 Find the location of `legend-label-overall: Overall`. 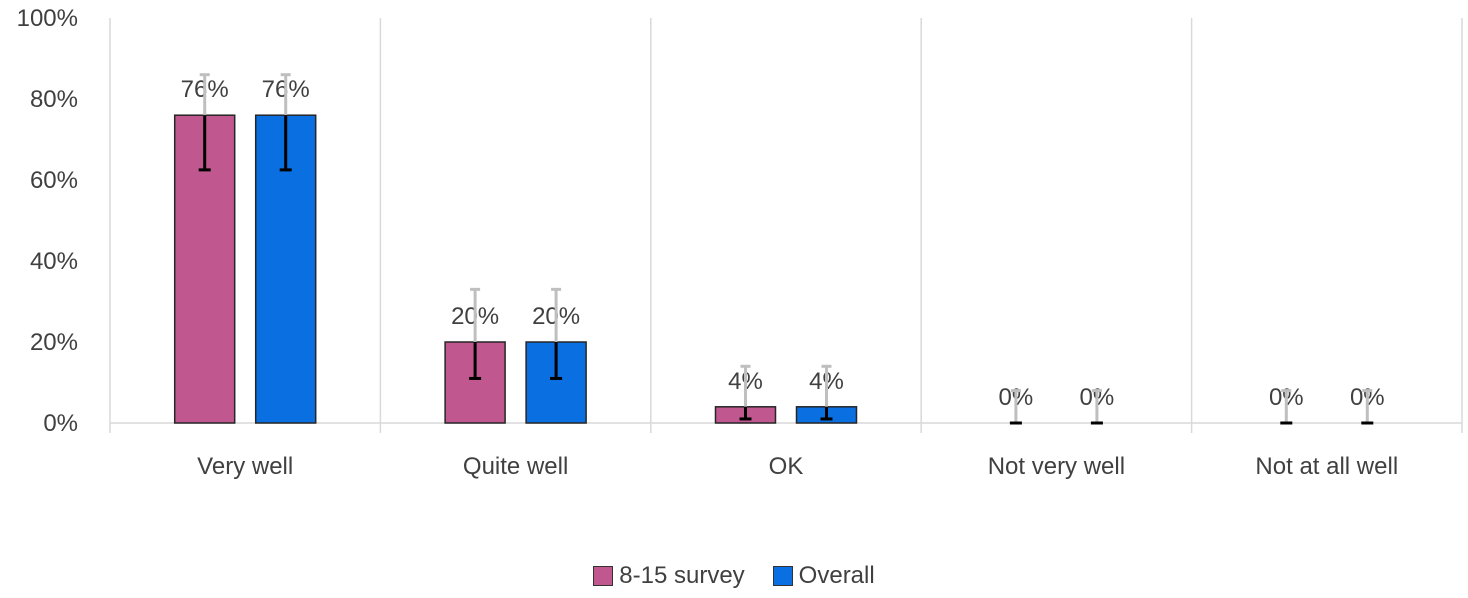

legend-label-overall: Overall is located at coordinates (836, 575).